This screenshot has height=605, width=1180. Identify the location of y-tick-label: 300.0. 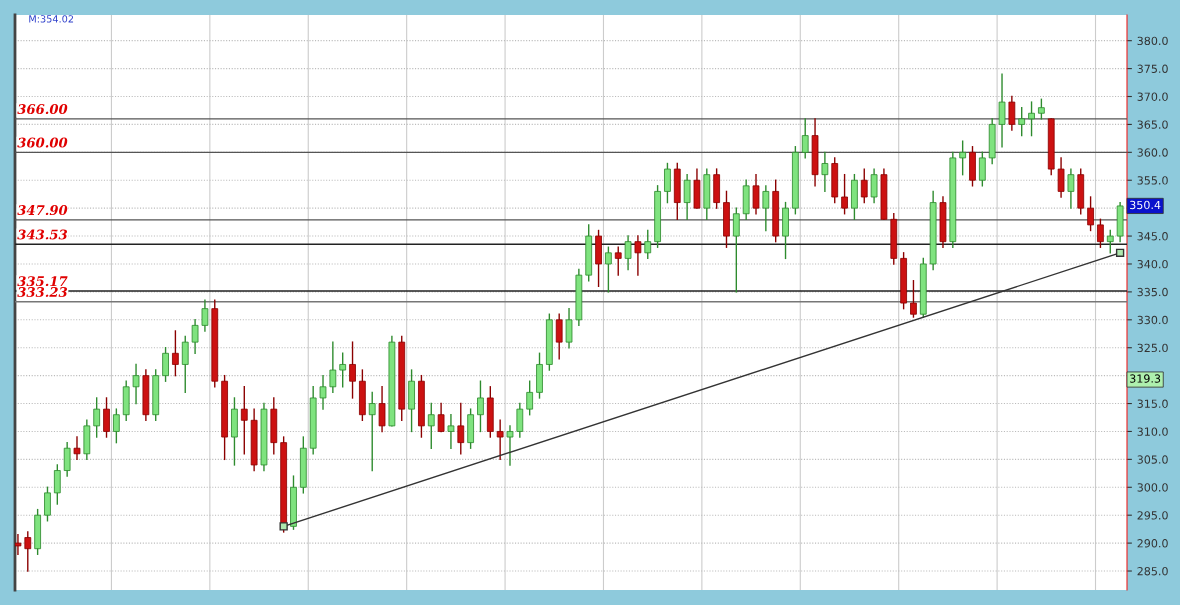
(1152, 487).